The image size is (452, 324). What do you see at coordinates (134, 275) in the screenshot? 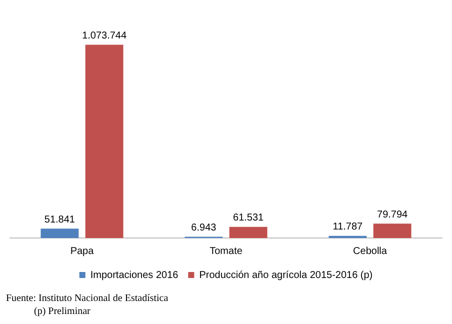
I see `legend-label: Importaciones 2016` at bounding box center [134, 275].